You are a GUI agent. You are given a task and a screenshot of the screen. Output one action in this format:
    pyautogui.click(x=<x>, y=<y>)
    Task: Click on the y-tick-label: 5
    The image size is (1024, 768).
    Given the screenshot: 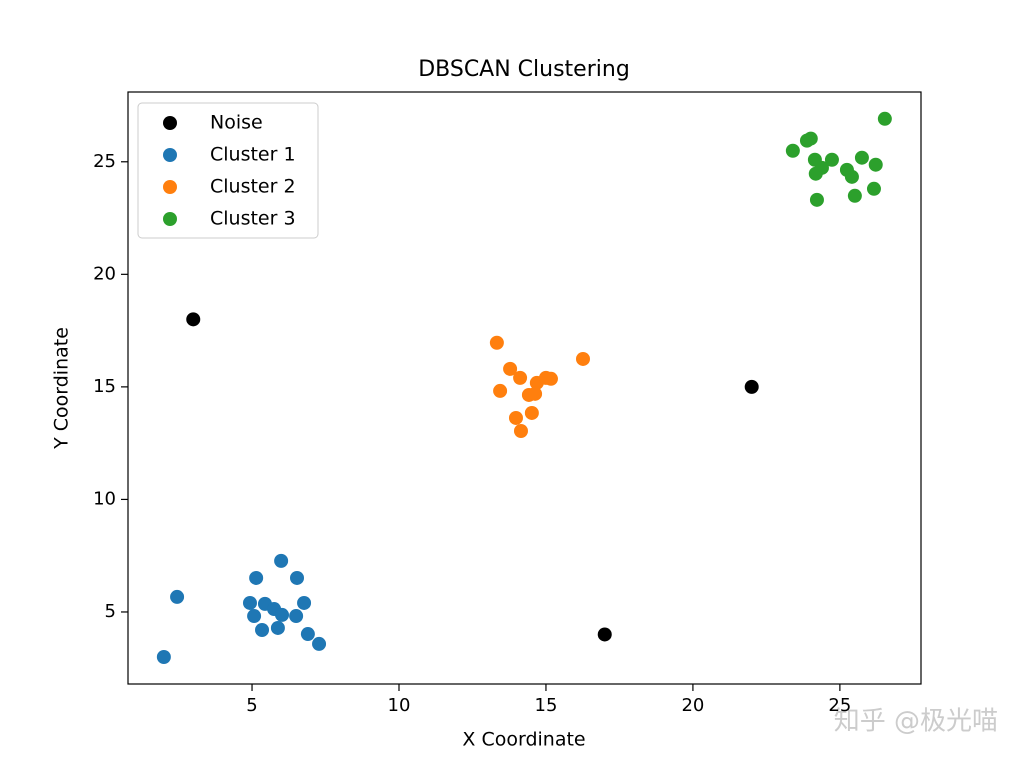 What is the action you would take?
    pyautogui.click(x=110, y=611)
    